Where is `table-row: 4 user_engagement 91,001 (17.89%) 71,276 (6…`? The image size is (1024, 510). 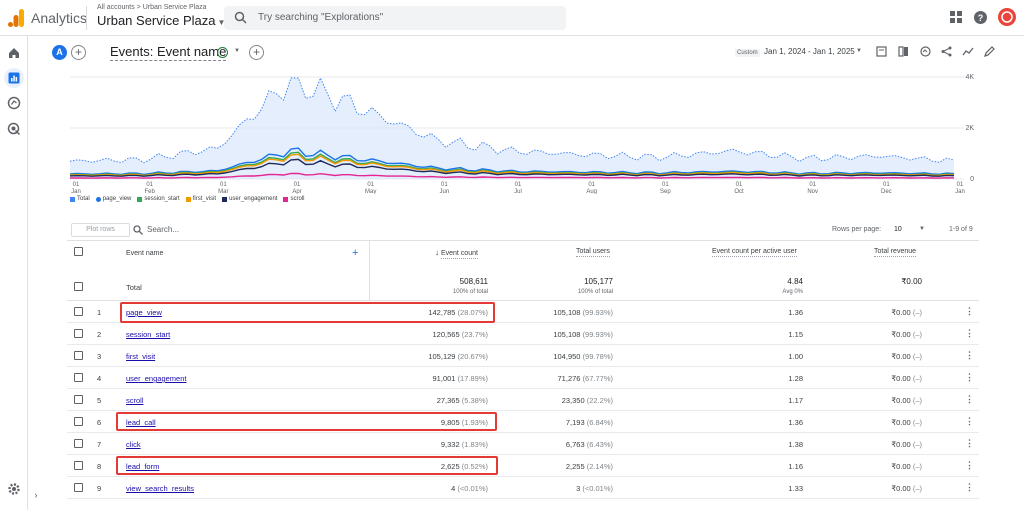
table-row: 4 user_engagement 91,001 (17.89%) 71,276 (6… is located at coordinates (523, 378).